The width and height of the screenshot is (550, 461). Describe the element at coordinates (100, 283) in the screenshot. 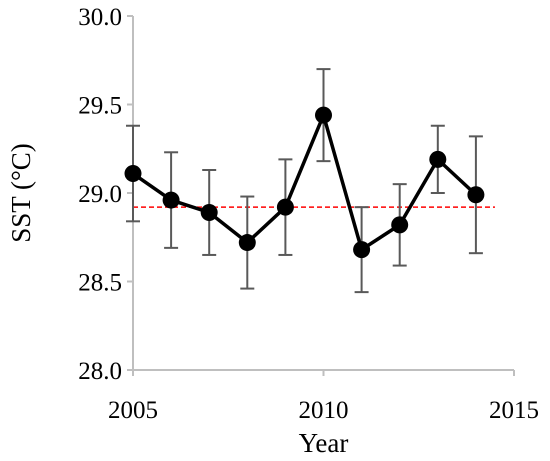

I see `y-tick-label: 28.5` at that location.